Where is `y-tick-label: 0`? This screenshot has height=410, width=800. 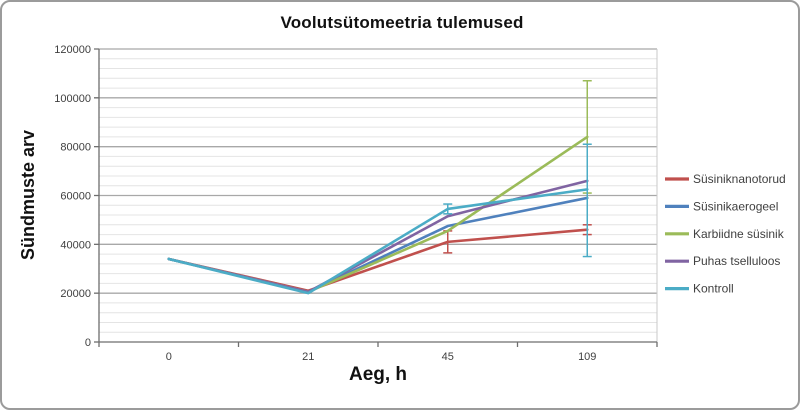 y-tick-label: 0 is located at coordinates (88, 343).